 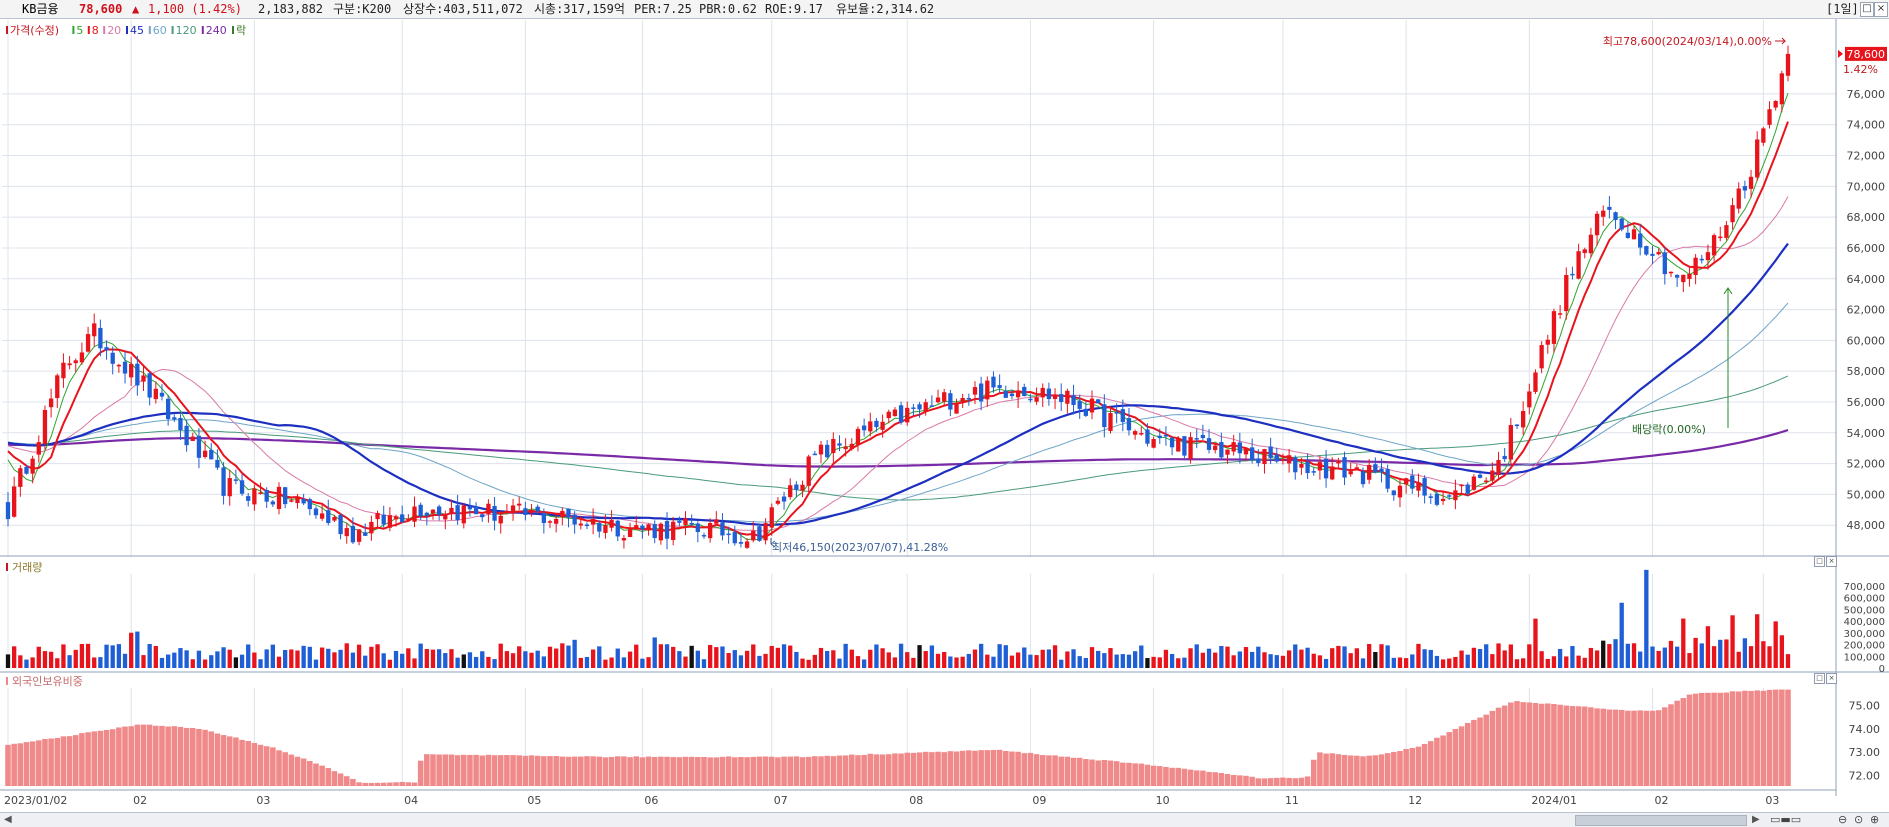 I want to click on scroll-bar: ◀ ▶ ▭▬▭ ⊖ ⊙ ⊕, so click(x=944, y=819).